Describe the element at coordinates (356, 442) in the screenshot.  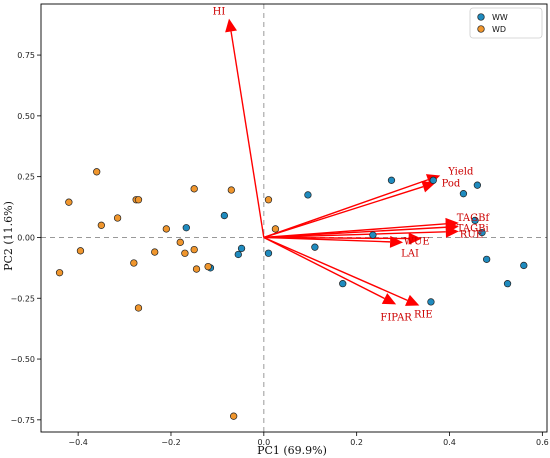
I see `x-tick-label: 0.2` at that location.